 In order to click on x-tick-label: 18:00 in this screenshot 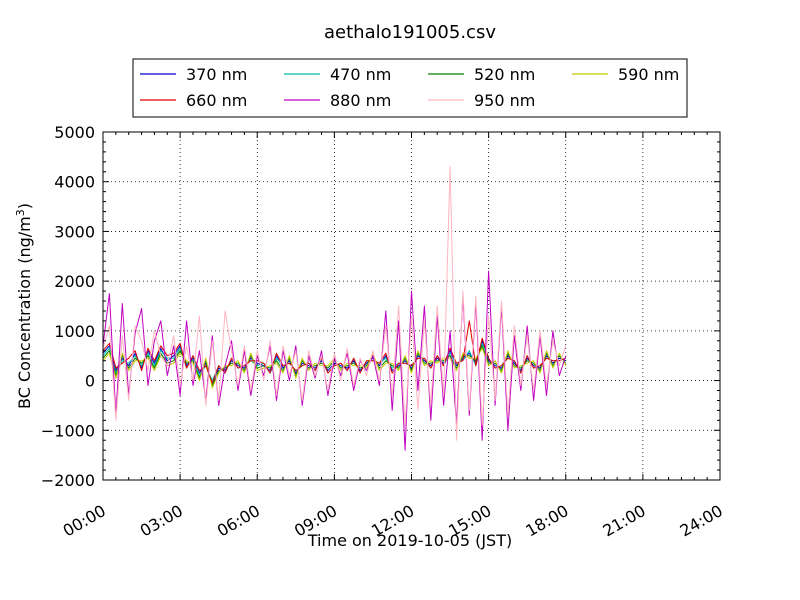, I will do `click(546, 521)`.